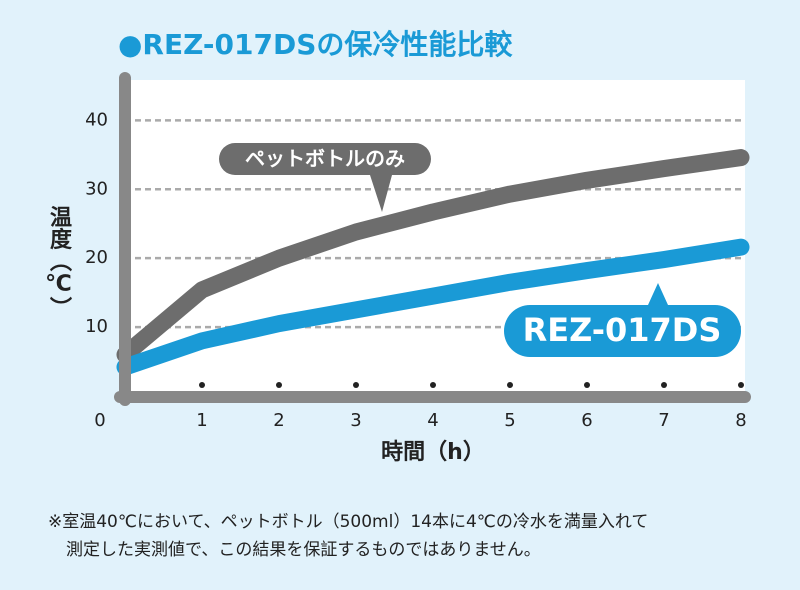 This screenshot has height=590, width=800. Describe the element at coordinates (96, 326) in the screenshot. I see `y-tick-label: 10` at that location.